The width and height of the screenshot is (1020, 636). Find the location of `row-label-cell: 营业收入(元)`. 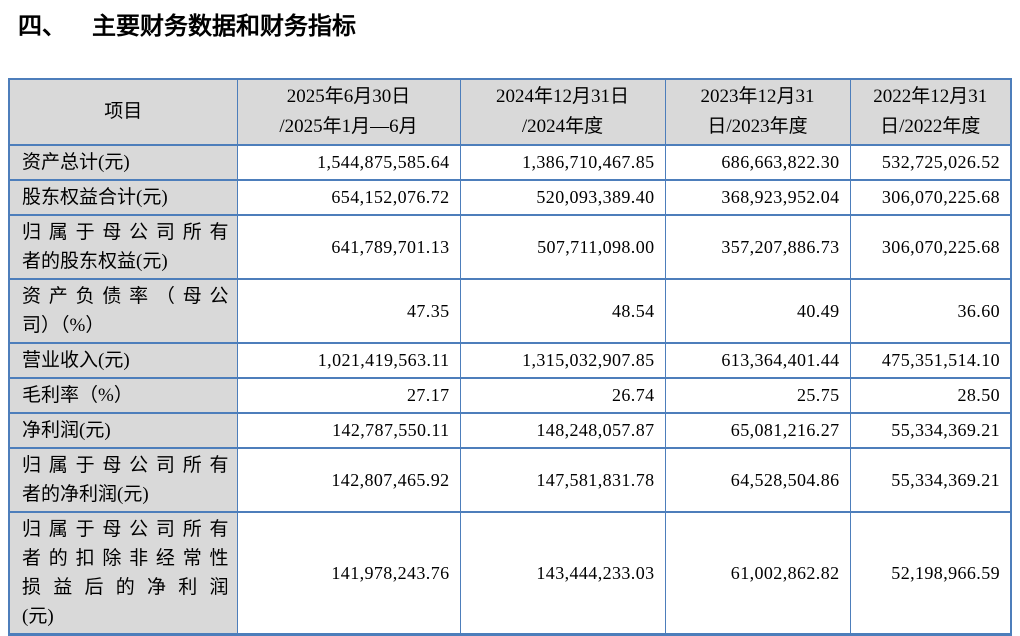

row-label-cell: 营业收入(元) is located at coordinates (123, 360).